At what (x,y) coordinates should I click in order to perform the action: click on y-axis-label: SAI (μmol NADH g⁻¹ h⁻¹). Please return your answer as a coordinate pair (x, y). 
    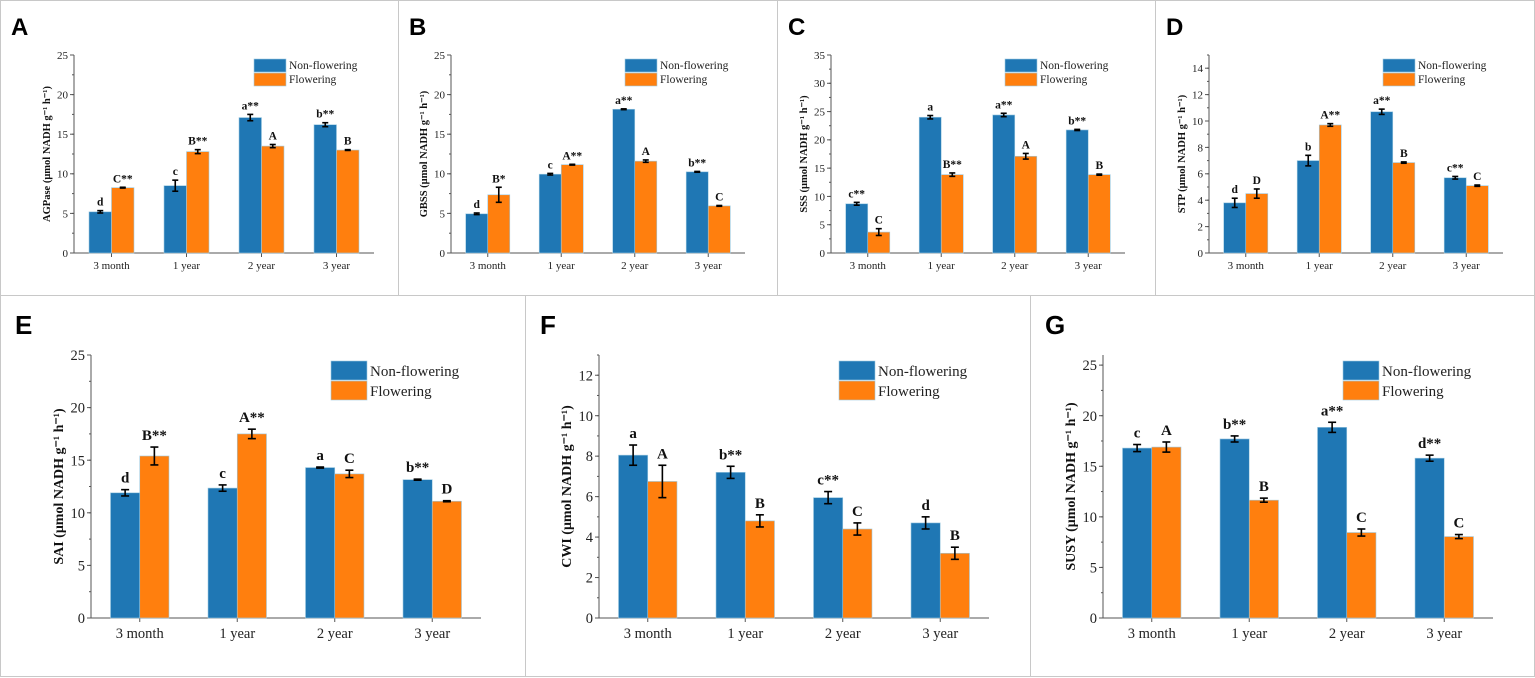
    Looking at the image, I should click on (59, 486).